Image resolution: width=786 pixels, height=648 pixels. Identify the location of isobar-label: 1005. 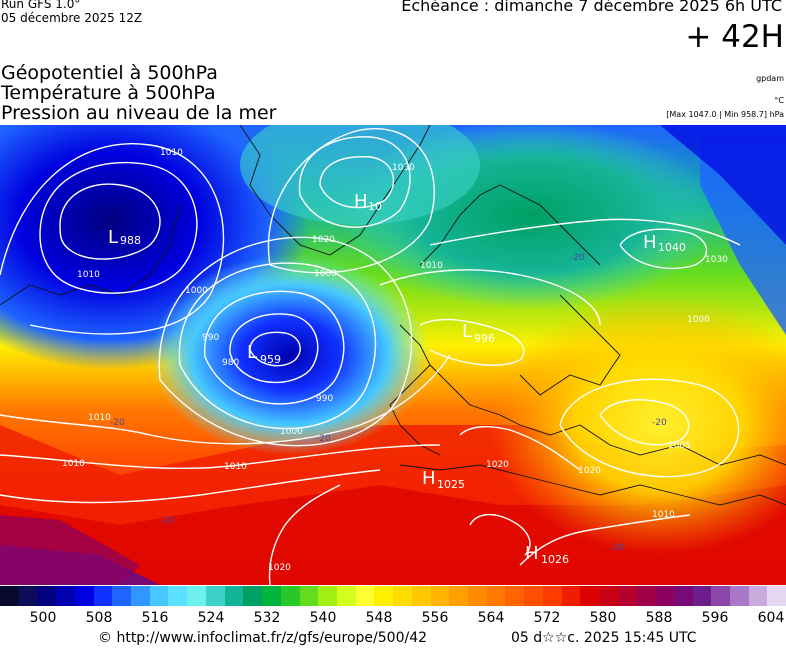
(679, 446).